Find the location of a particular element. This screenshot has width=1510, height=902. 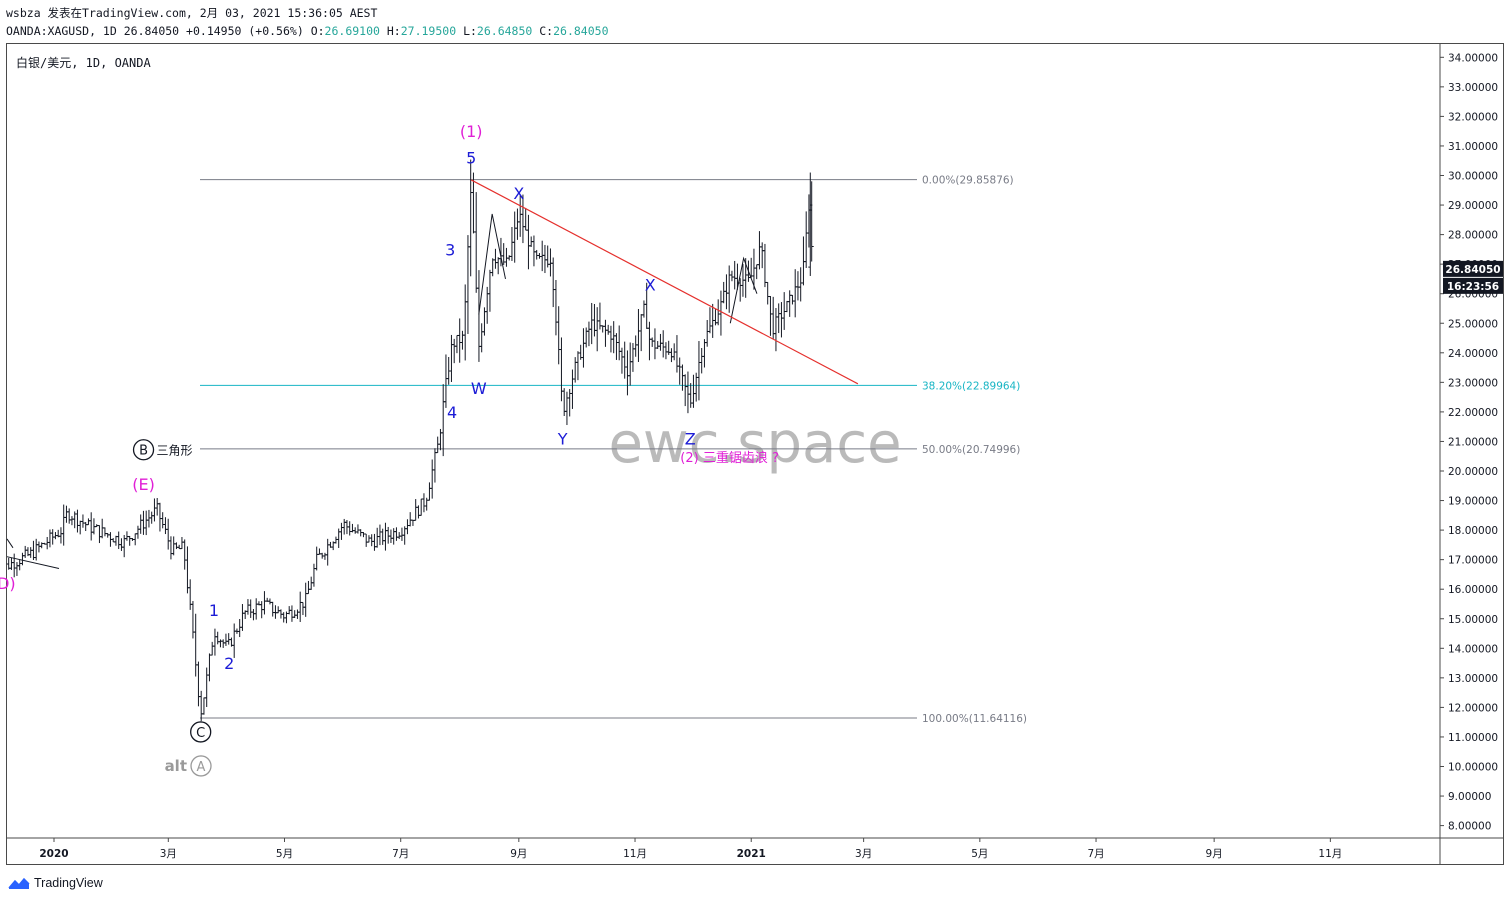

symbol-full: OANDA:XAGUSD, 1D is located at coordinates (61, 31).